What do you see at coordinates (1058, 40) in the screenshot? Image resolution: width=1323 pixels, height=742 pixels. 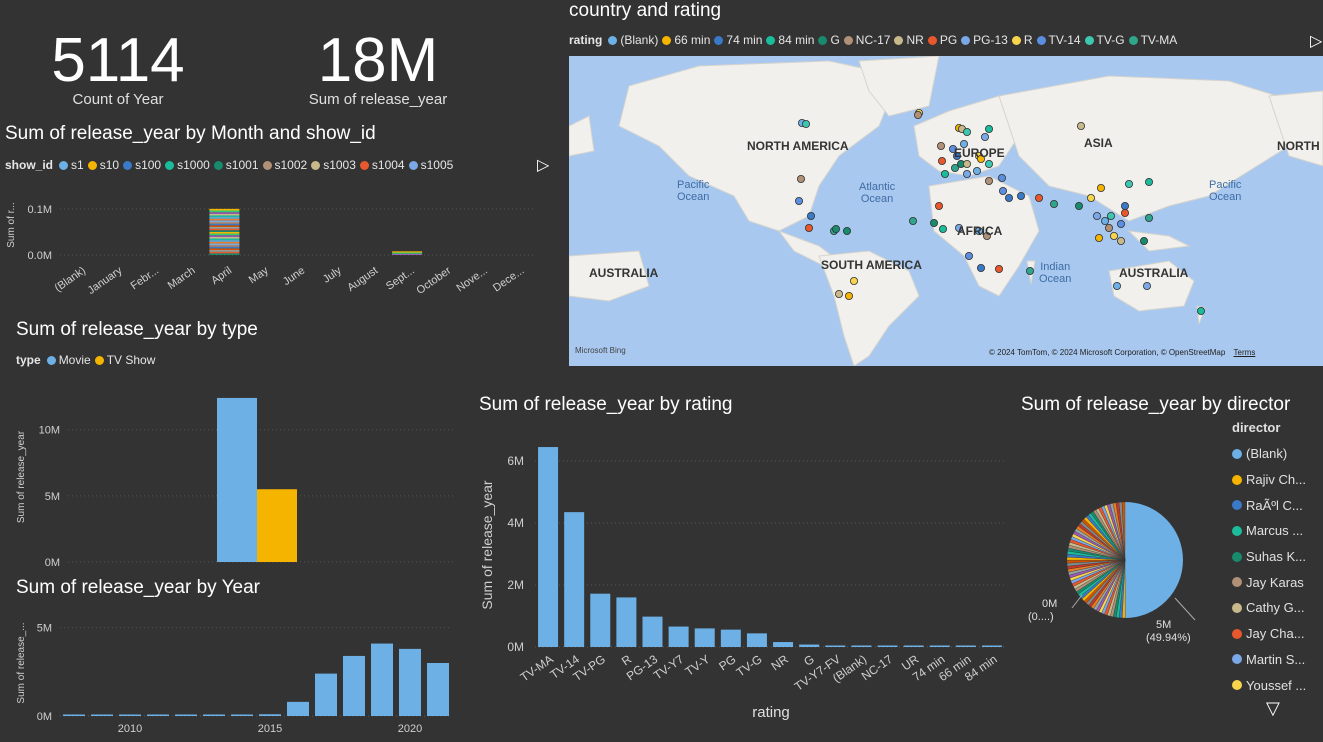 I see `map-legend-item: TV-14` at bounding box center [1058, 40].